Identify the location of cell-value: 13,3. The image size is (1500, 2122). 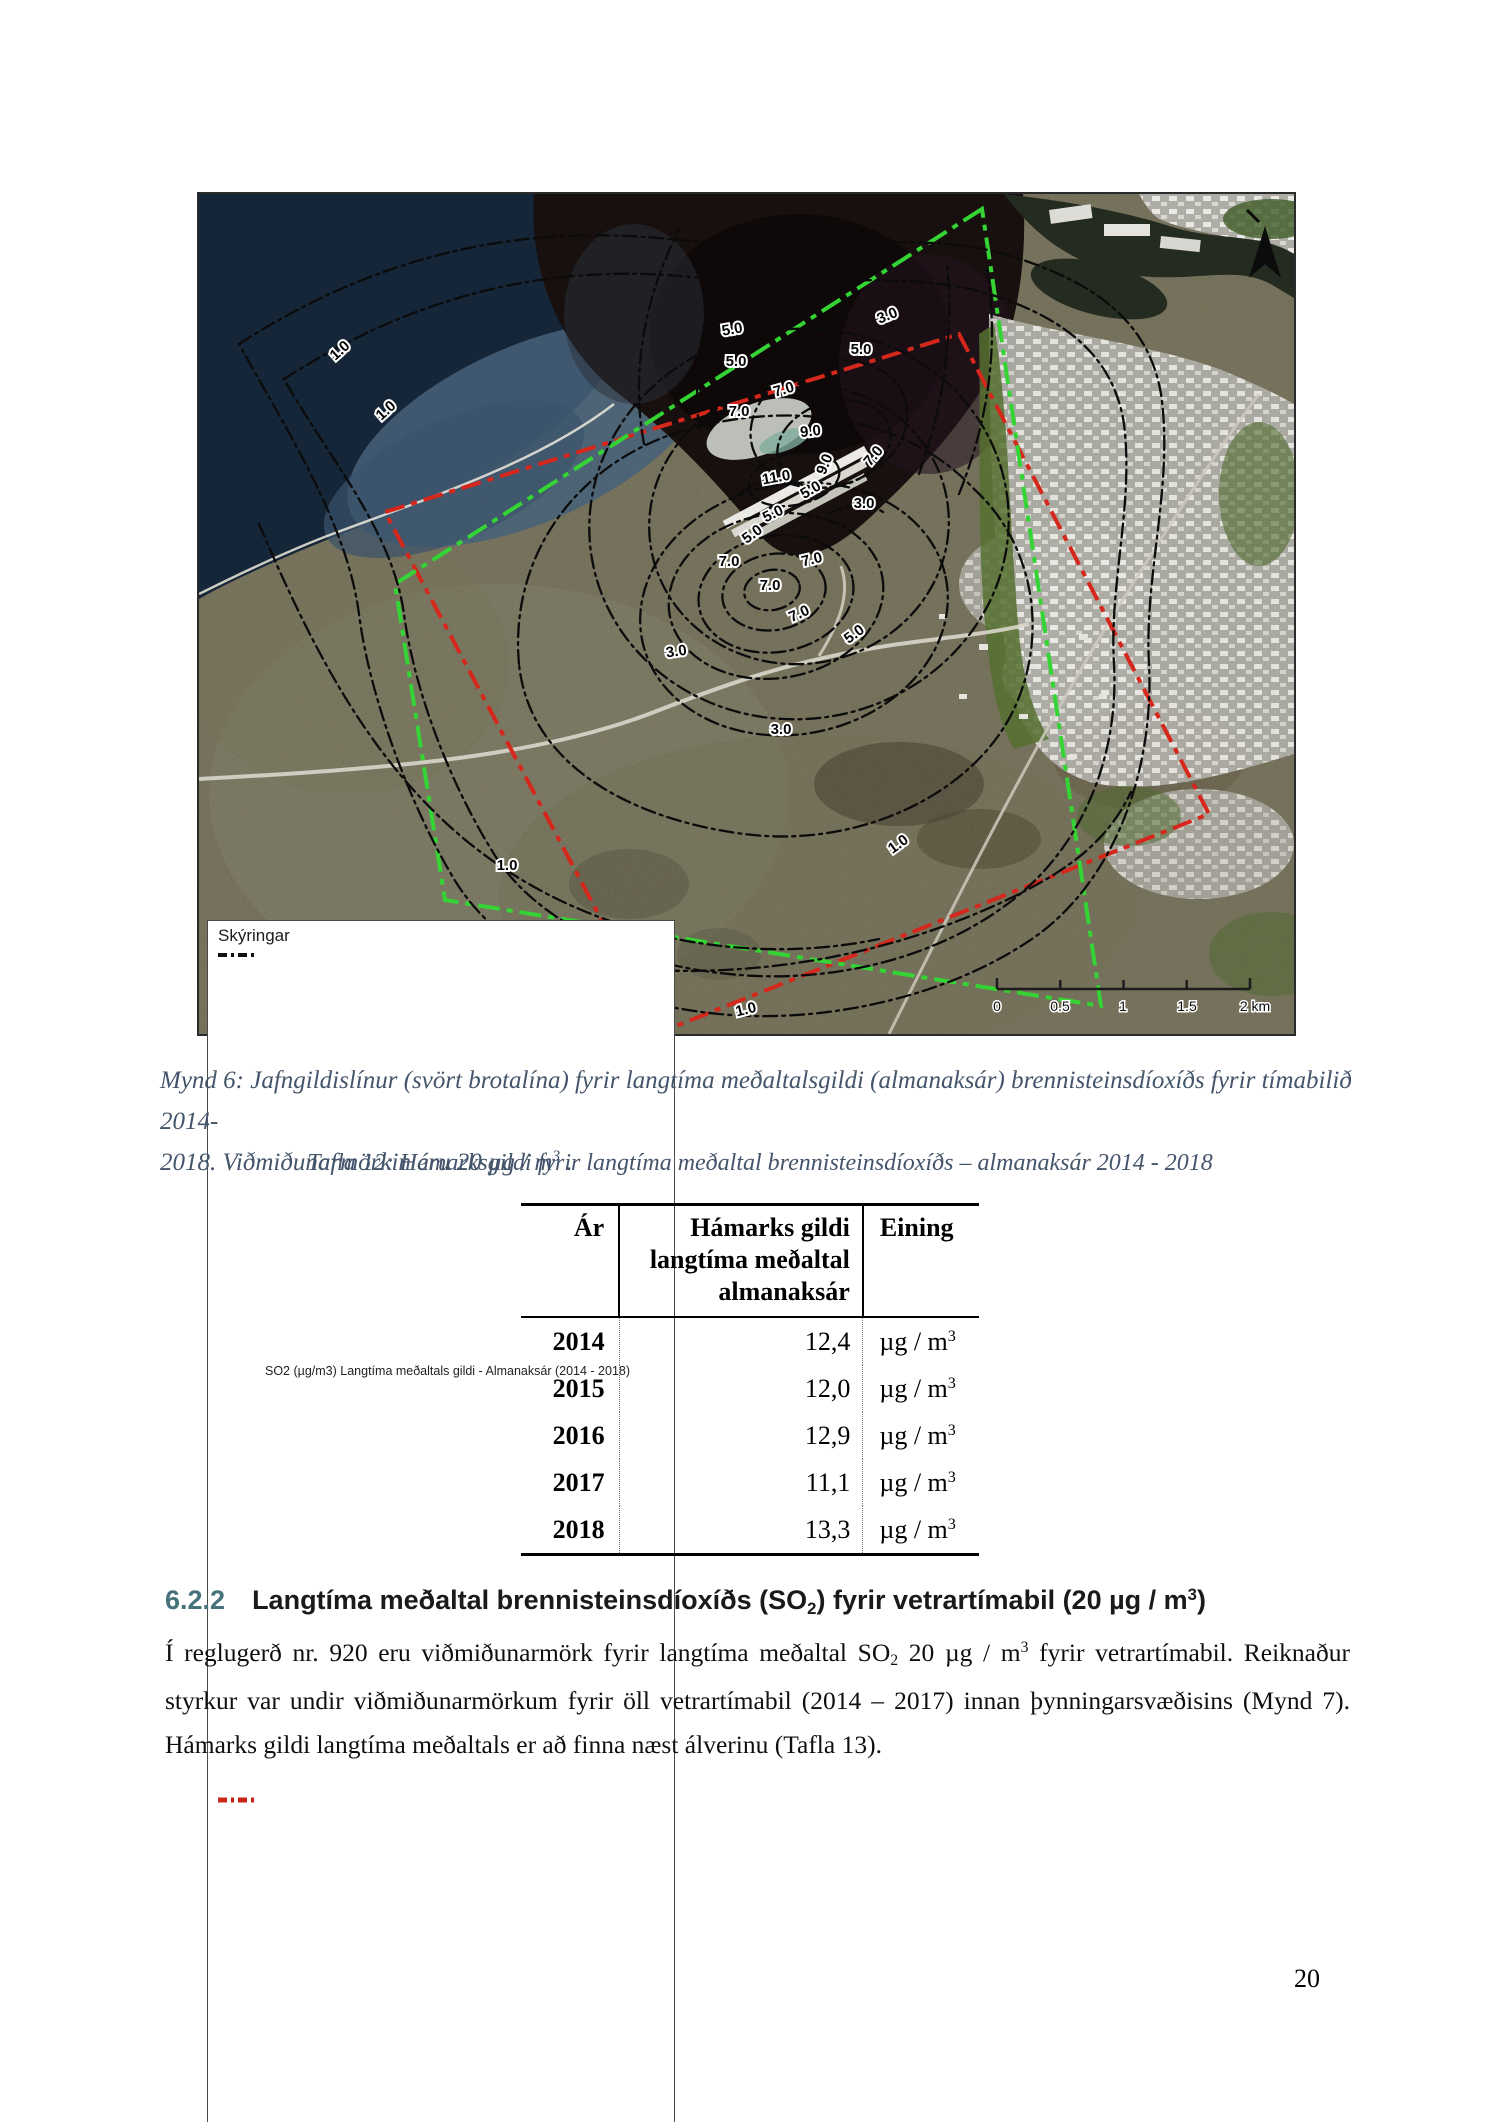
(741, 1531).